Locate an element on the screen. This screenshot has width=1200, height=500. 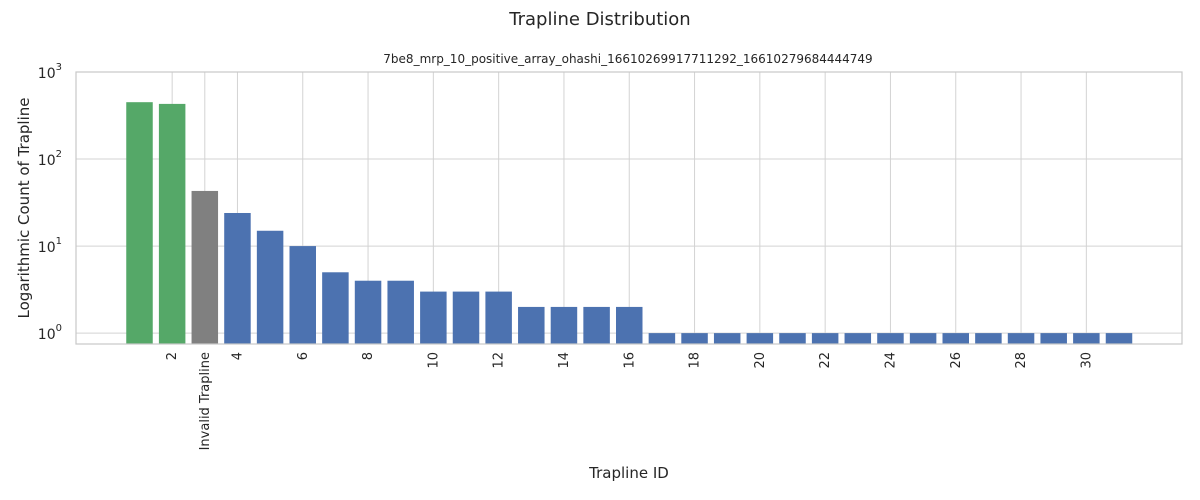
x-tick-label: 4 is located at coordinates (237, 356).